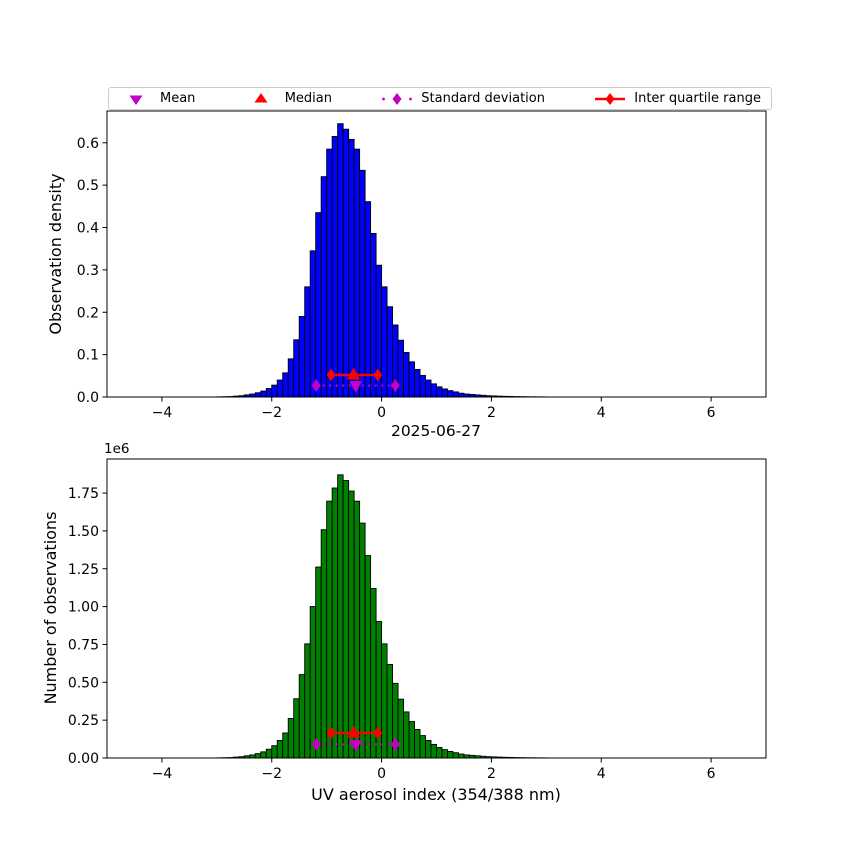 The image size is (850, 850). Describe the element at coordinates (136, 100) in the screenshot. I see `mean-marker-icon` at that location.